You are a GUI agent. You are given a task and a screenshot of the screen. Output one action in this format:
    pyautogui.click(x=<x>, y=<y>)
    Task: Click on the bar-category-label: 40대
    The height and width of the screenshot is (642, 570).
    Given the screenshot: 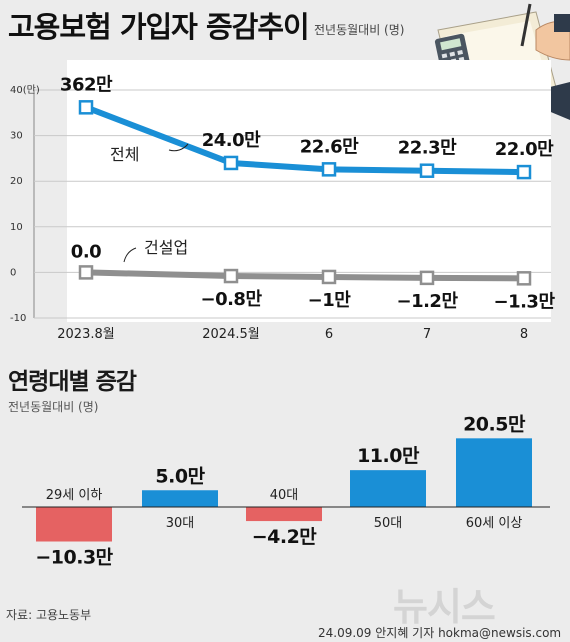 What is the action you would take?
    pyautogui.click(x=284, y=495)
    